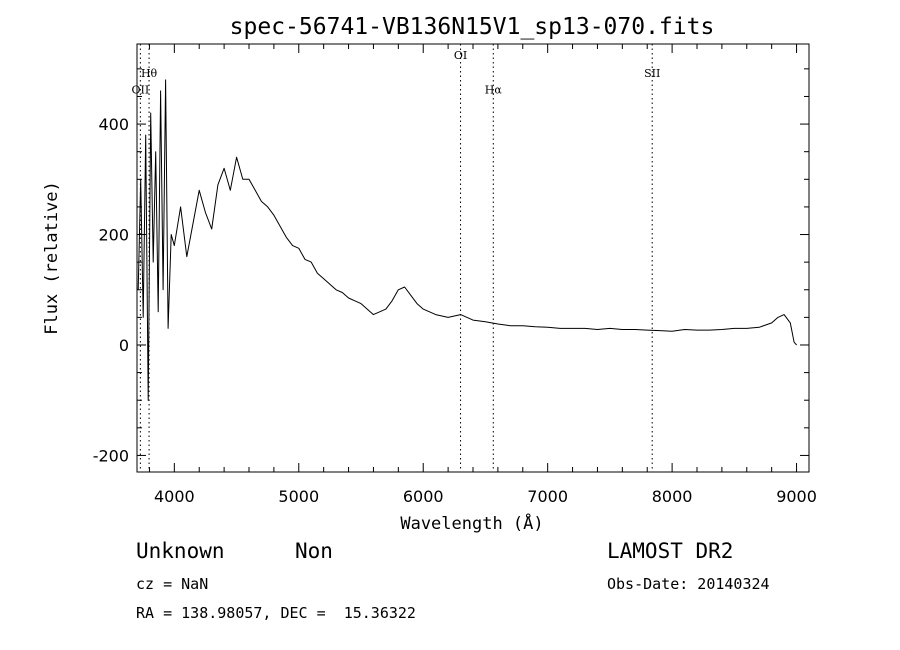 This screenshot has width=900, height=650. What do you see at coordinates (796, 496) in the screenshot?
I see `x-tick-label-5: 9000` at bounding box center [796, 496].